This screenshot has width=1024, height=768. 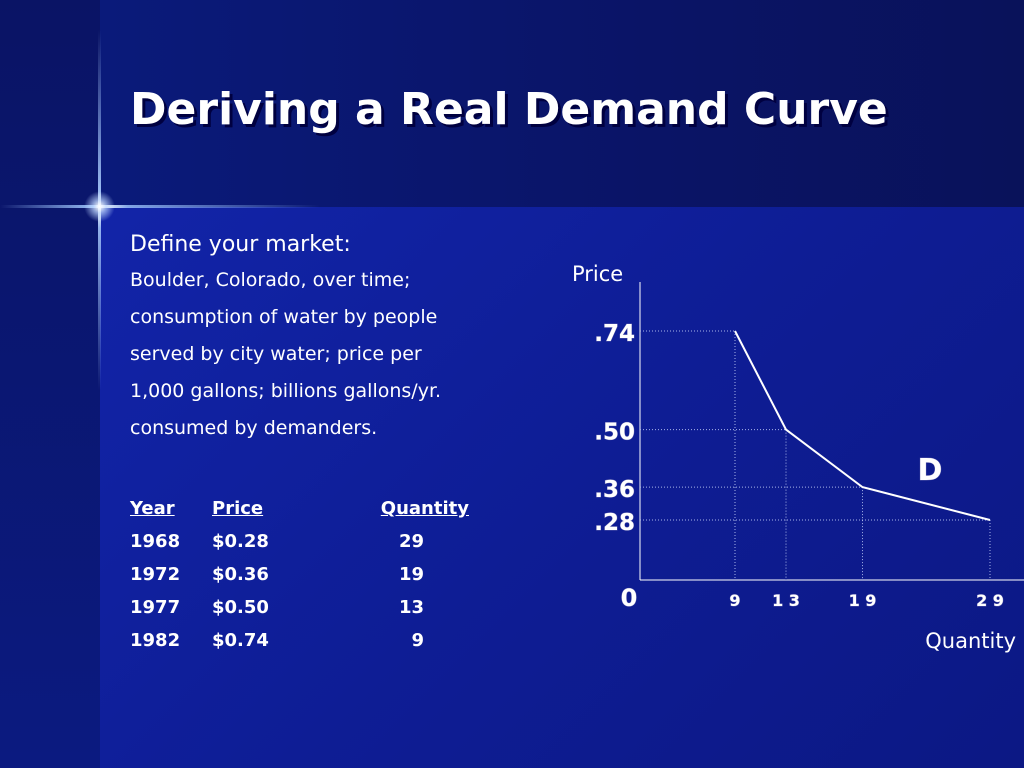 What do you see at coordinates (160, 206) in the screenshot?
I see `decorative-horizontal-line` at bounding box center [160, 206].